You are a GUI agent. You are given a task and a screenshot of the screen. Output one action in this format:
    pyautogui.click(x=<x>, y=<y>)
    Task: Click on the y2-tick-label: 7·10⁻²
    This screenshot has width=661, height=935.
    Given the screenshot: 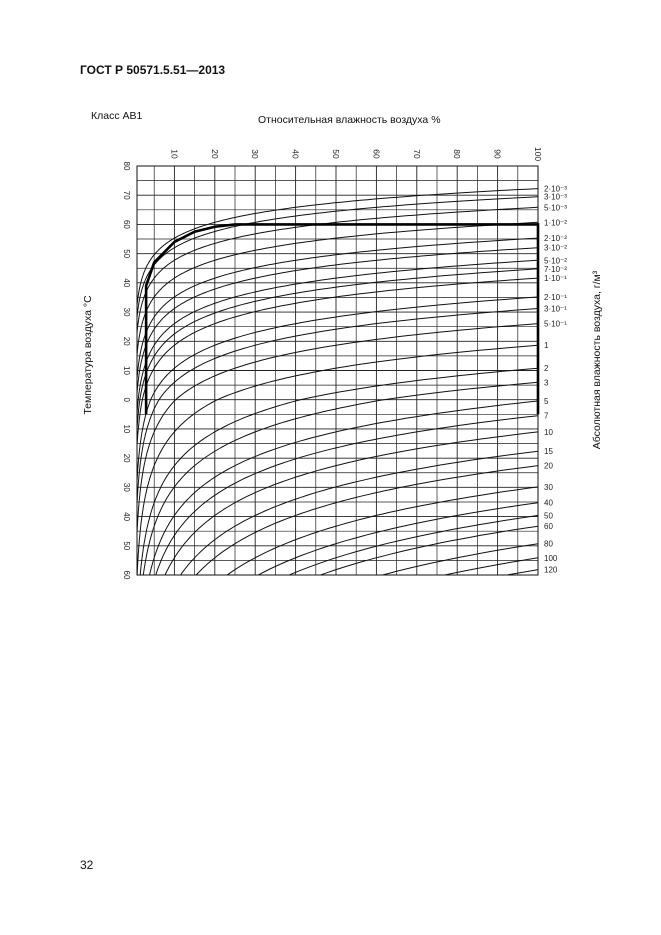 What is the action you would take?
    pyautogui.click(x=555, y=269)
    